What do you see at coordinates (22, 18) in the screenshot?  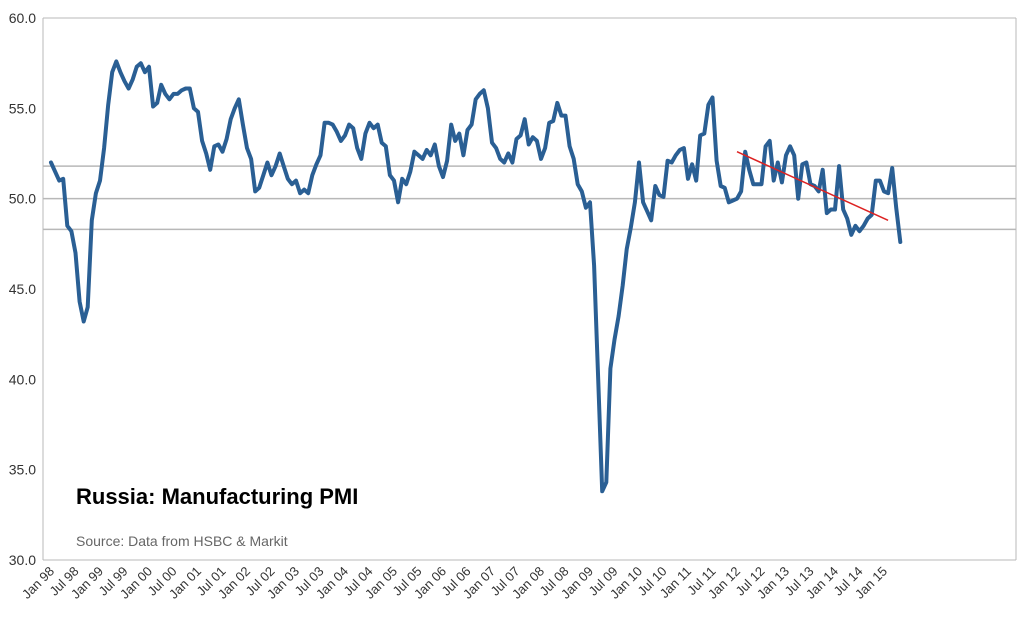 I see `y-tick-label: 60.0` at bounding box center [22, 18].